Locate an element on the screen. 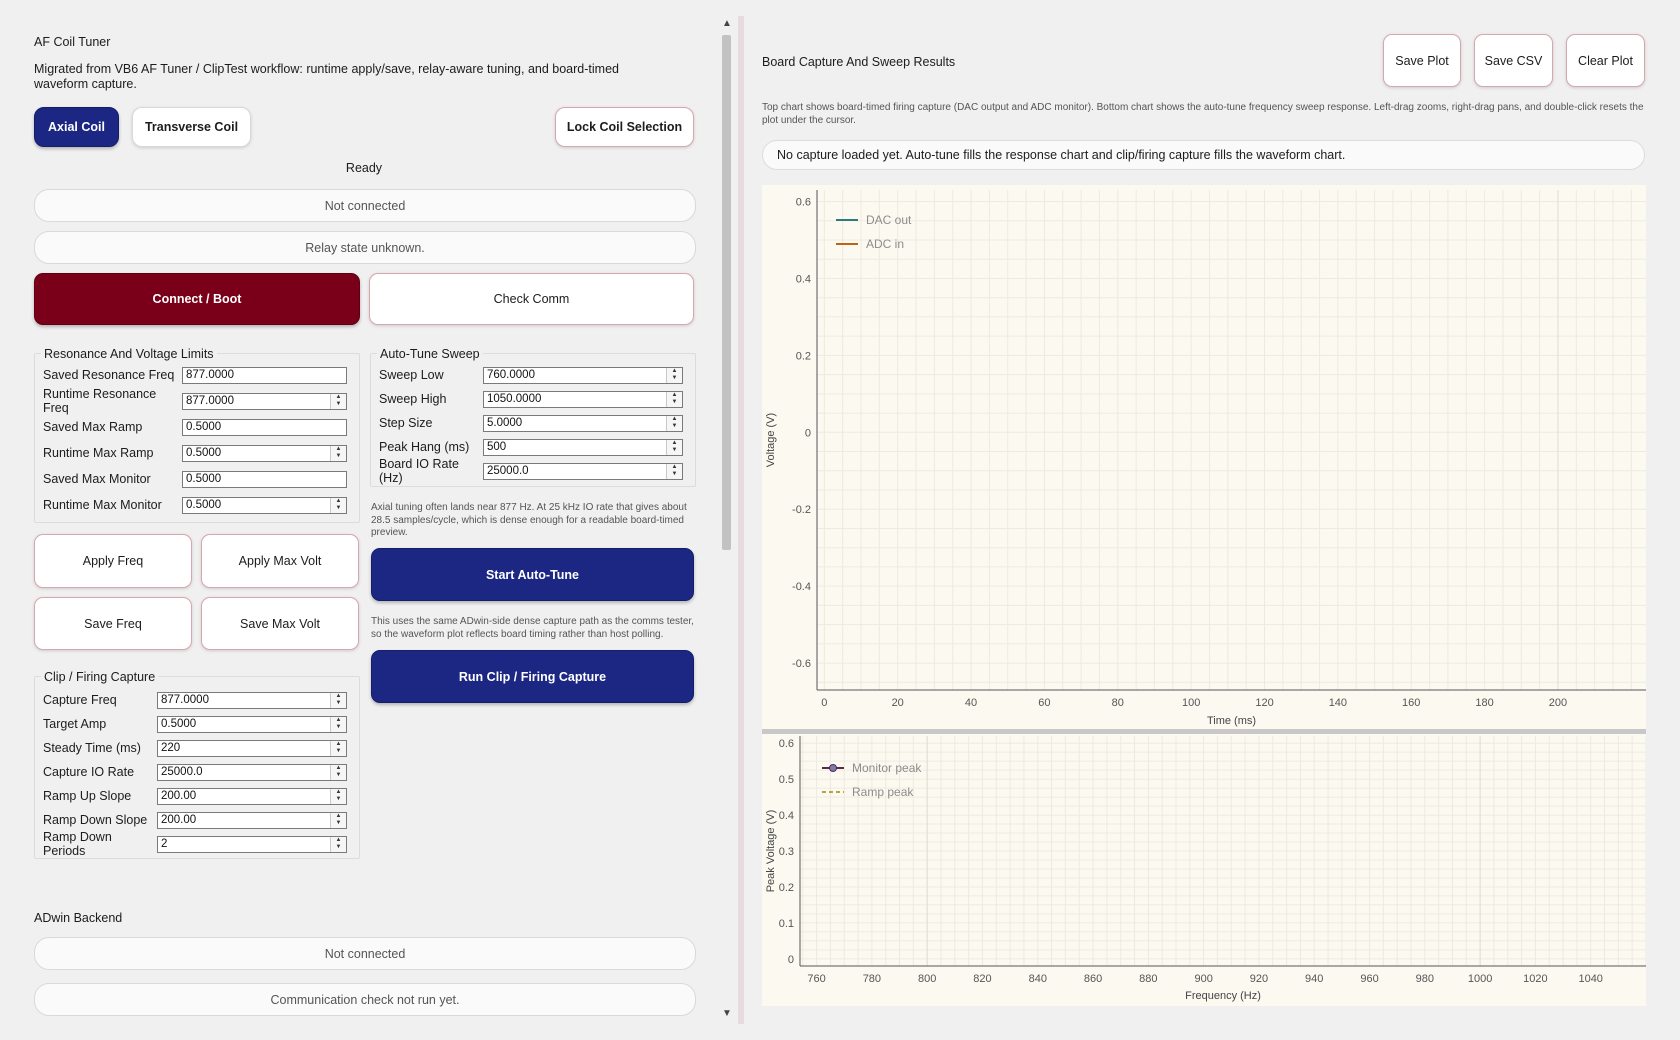 The height and width of the screenshot is (1040, 1680). clip-field-value: 220 is located at coordinates (171, 747).